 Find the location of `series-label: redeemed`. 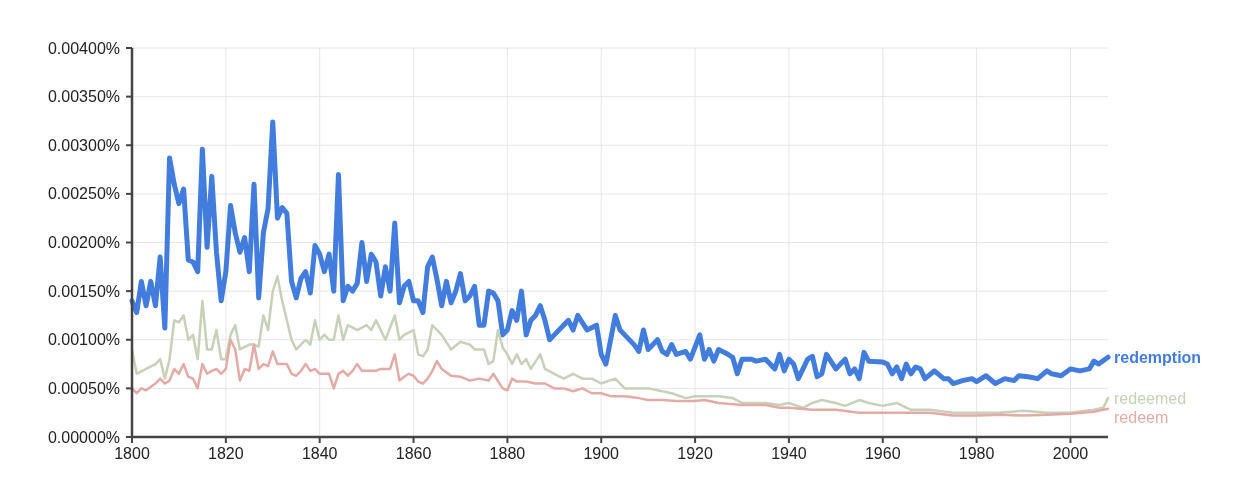

series-label: redeemed is located at coordinates (1150, 398).